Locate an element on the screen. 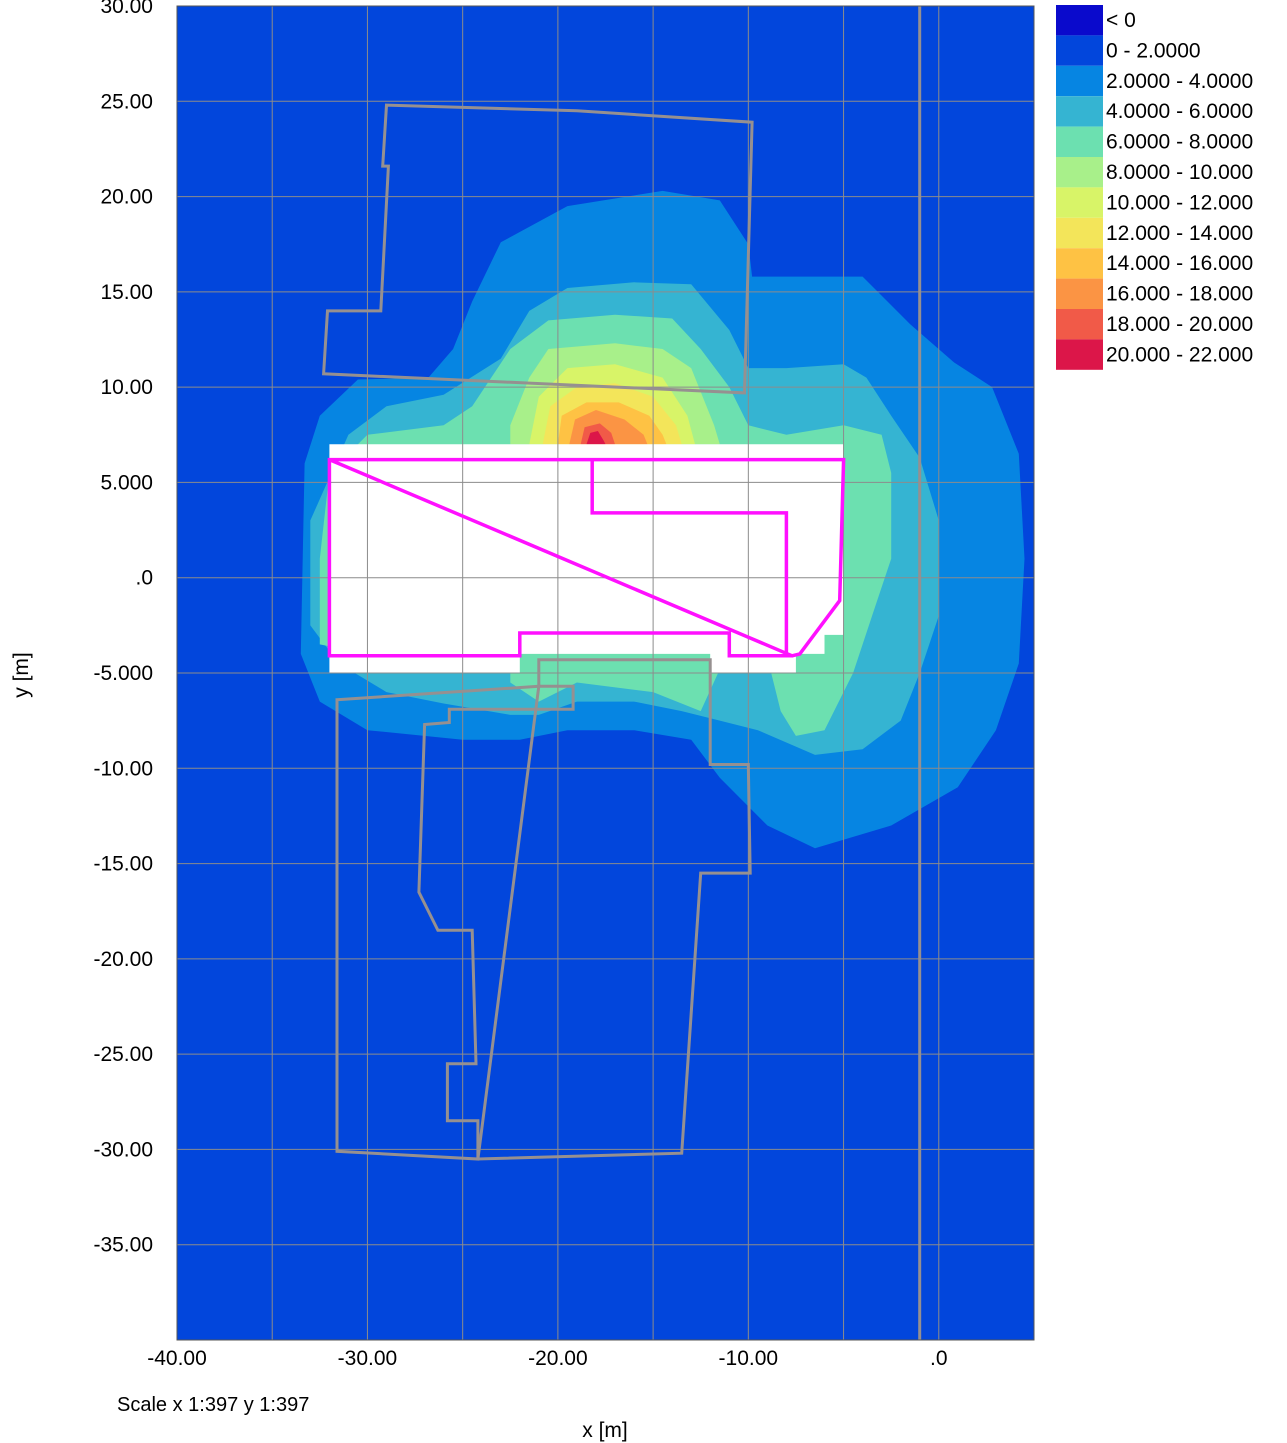 The height and width of the screenshot is (1443, 1287). y-tick-label-10: -20.00 is located at coordinates (123, 959).